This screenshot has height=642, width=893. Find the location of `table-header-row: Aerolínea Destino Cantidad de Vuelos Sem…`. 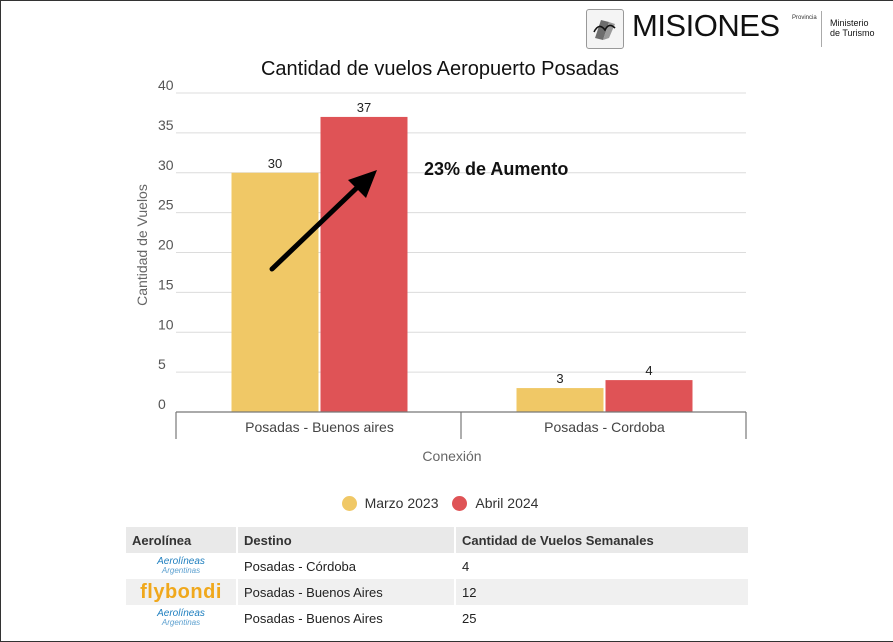

table-header-row: Aerolínea Destino Cantidad de Vuelos Sem… is located at coordinates (437, 540).